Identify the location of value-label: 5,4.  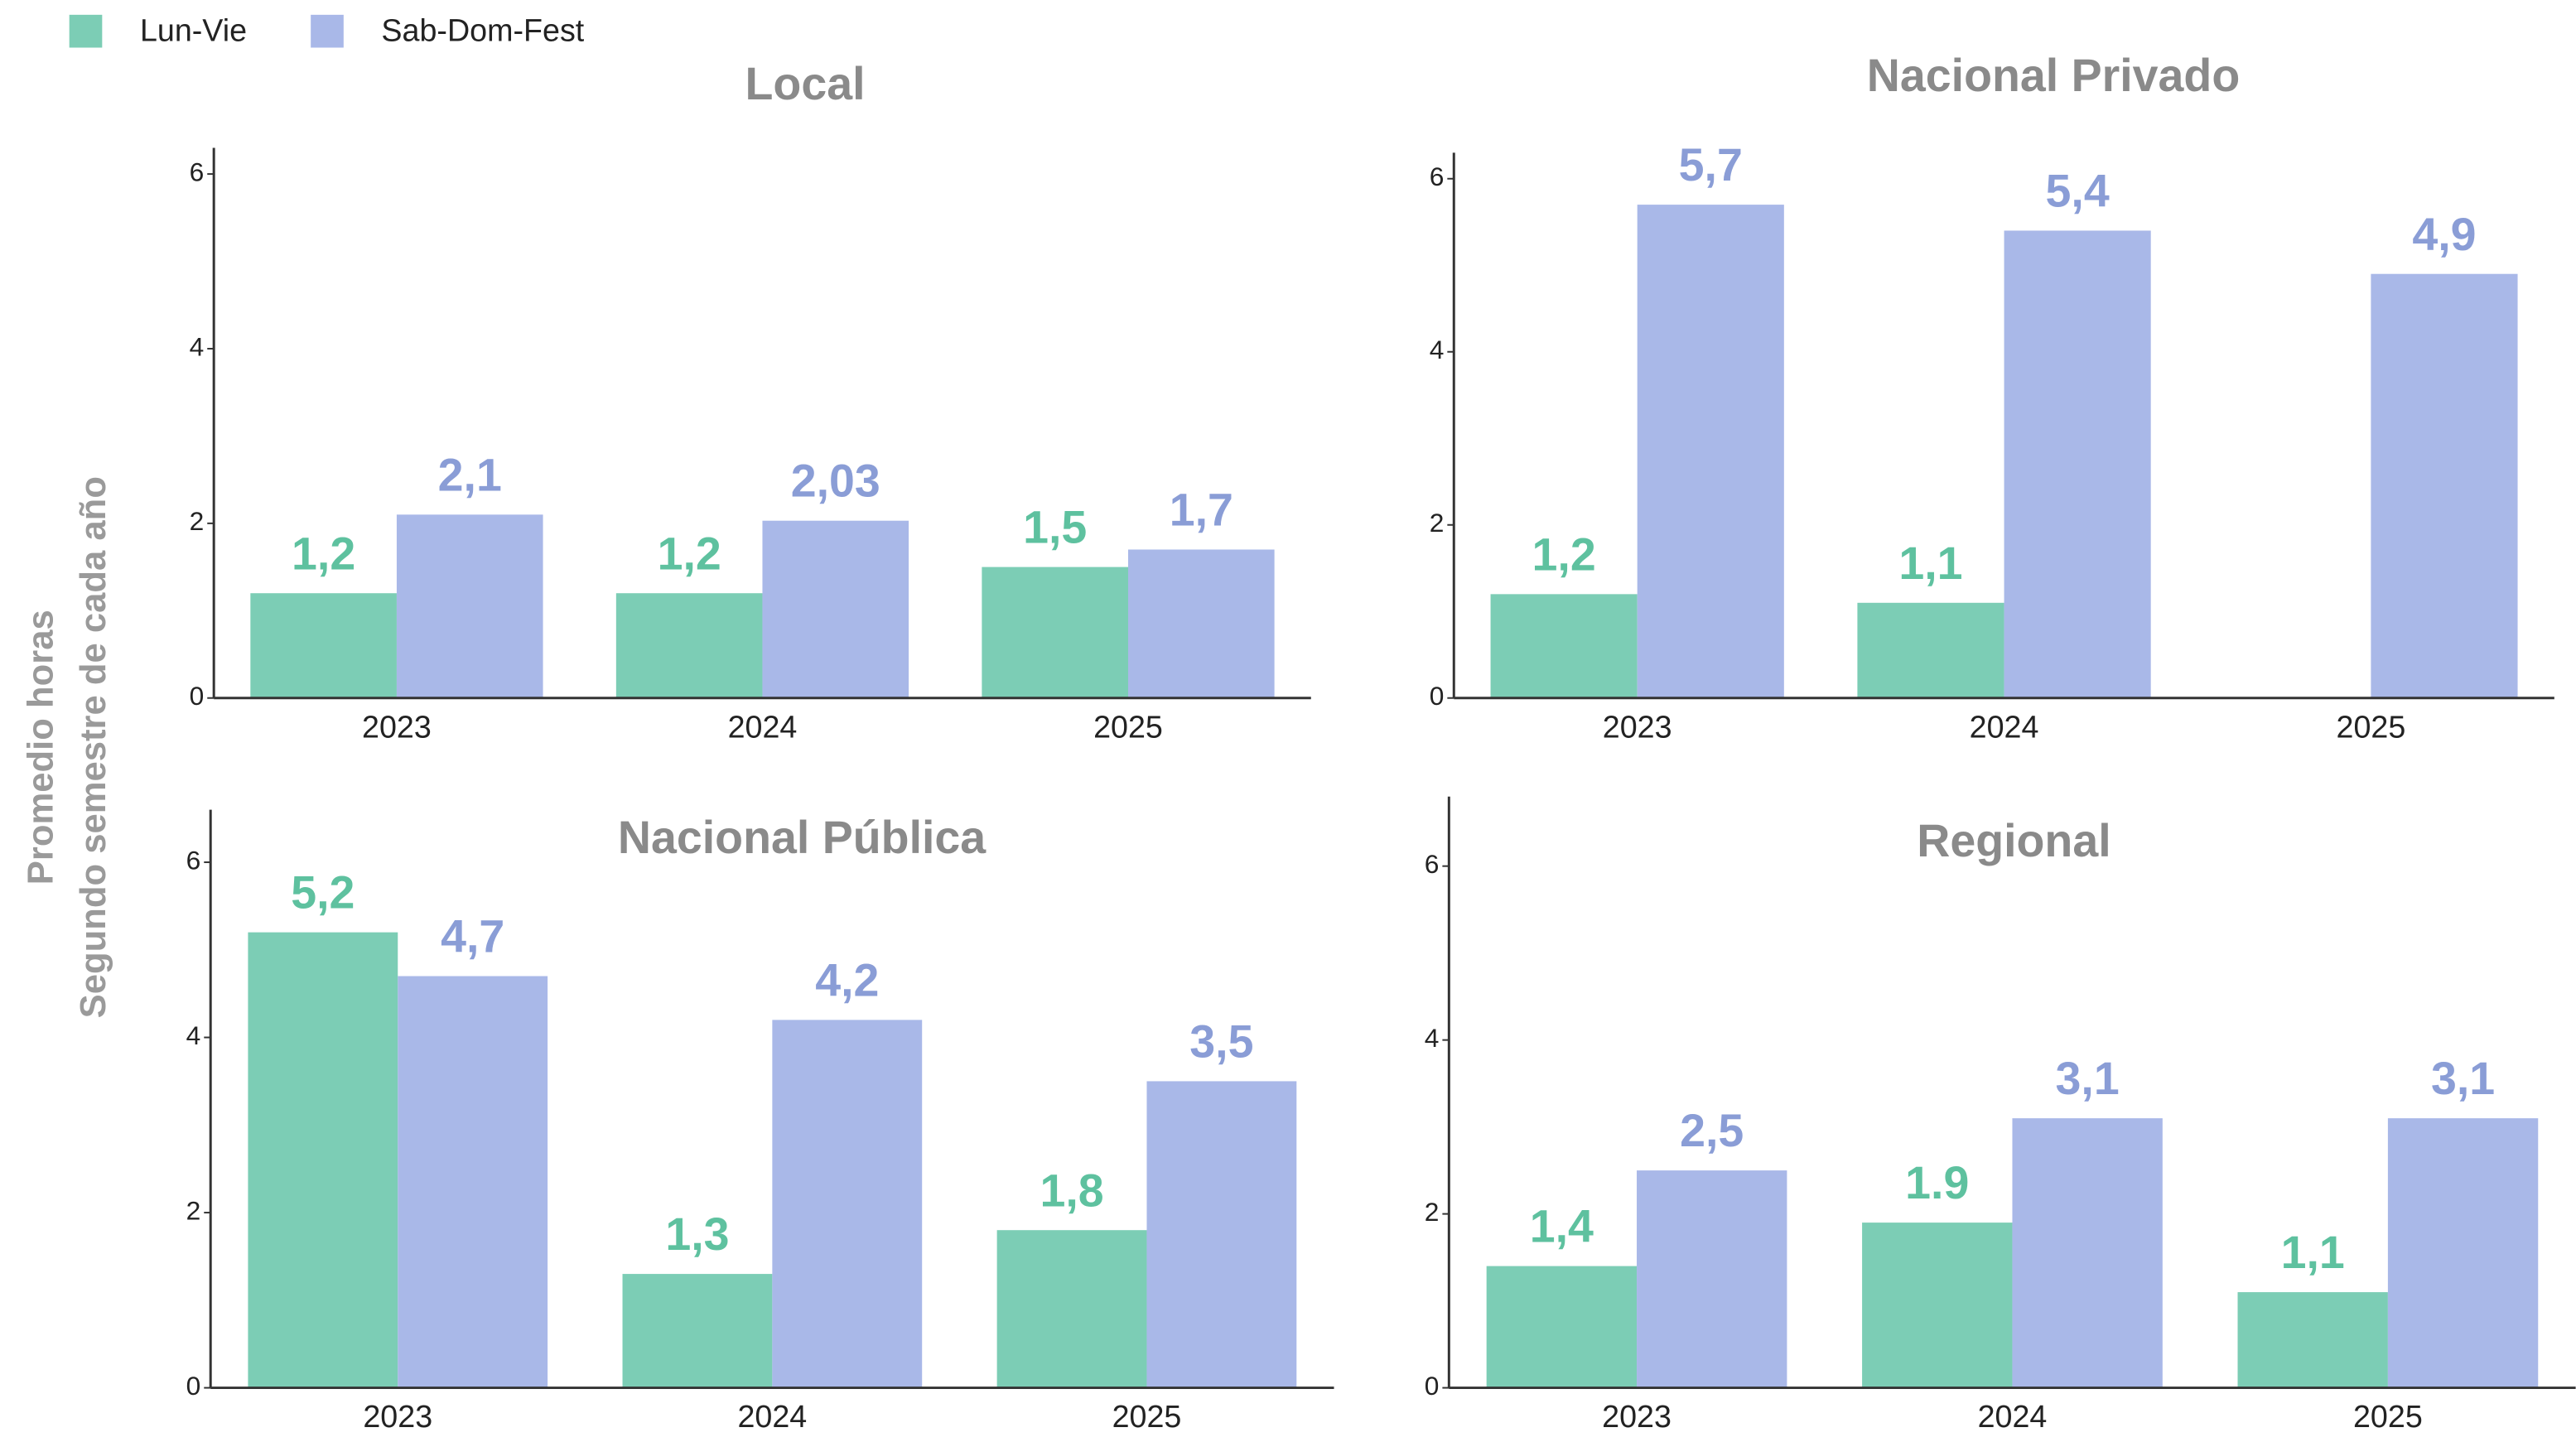
(2078, 191).